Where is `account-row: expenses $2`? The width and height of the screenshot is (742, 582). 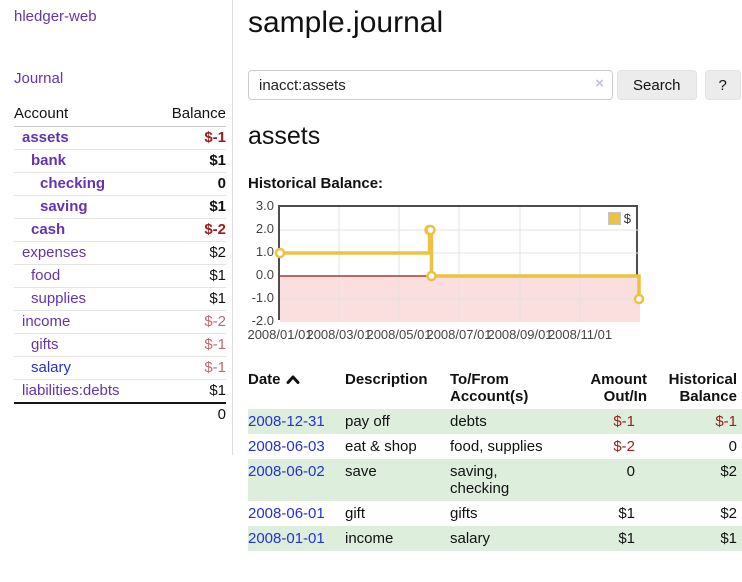 account-row: expenses $2 is located at coordinates (120, 253).